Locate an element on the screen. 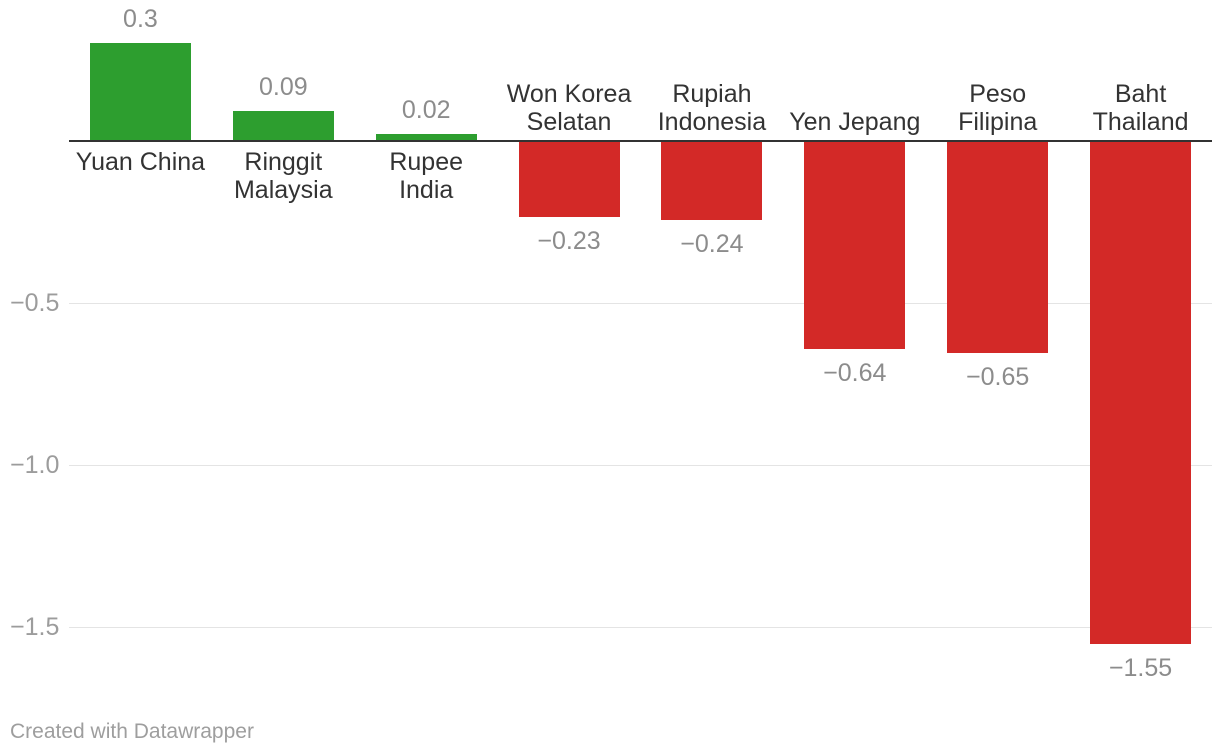 This screenshot has height=756, width=1220. value-label-rupiah-indonesia: −0.24 is located at coordinates (712, 244).